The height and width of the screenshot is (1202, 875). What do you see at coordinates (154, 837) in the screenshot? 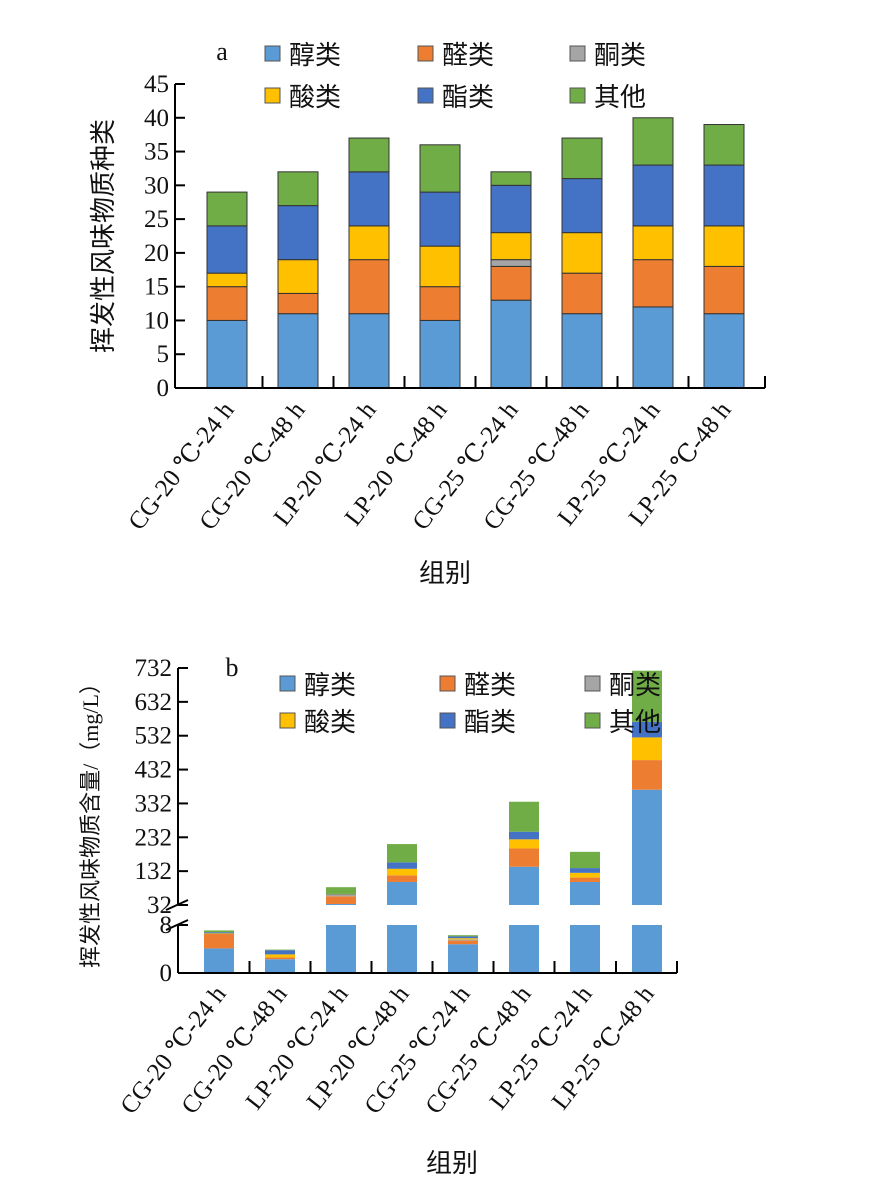
I see `y-tick-label: 232` at bounding box center [154, 837].